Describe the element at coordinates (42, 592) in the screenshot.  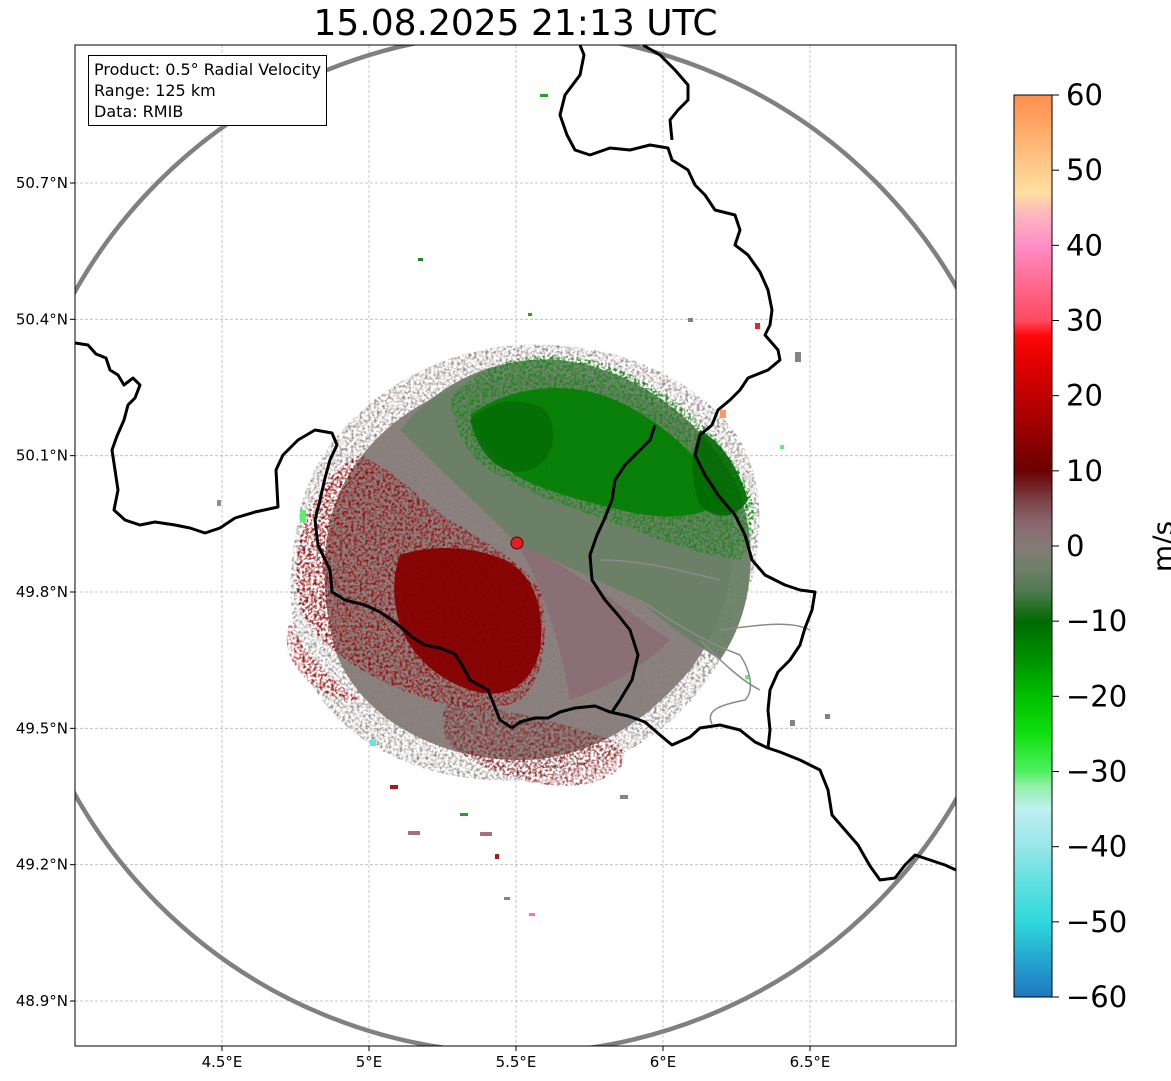
I see `lat-tick-label: 49.8°N` at that location.